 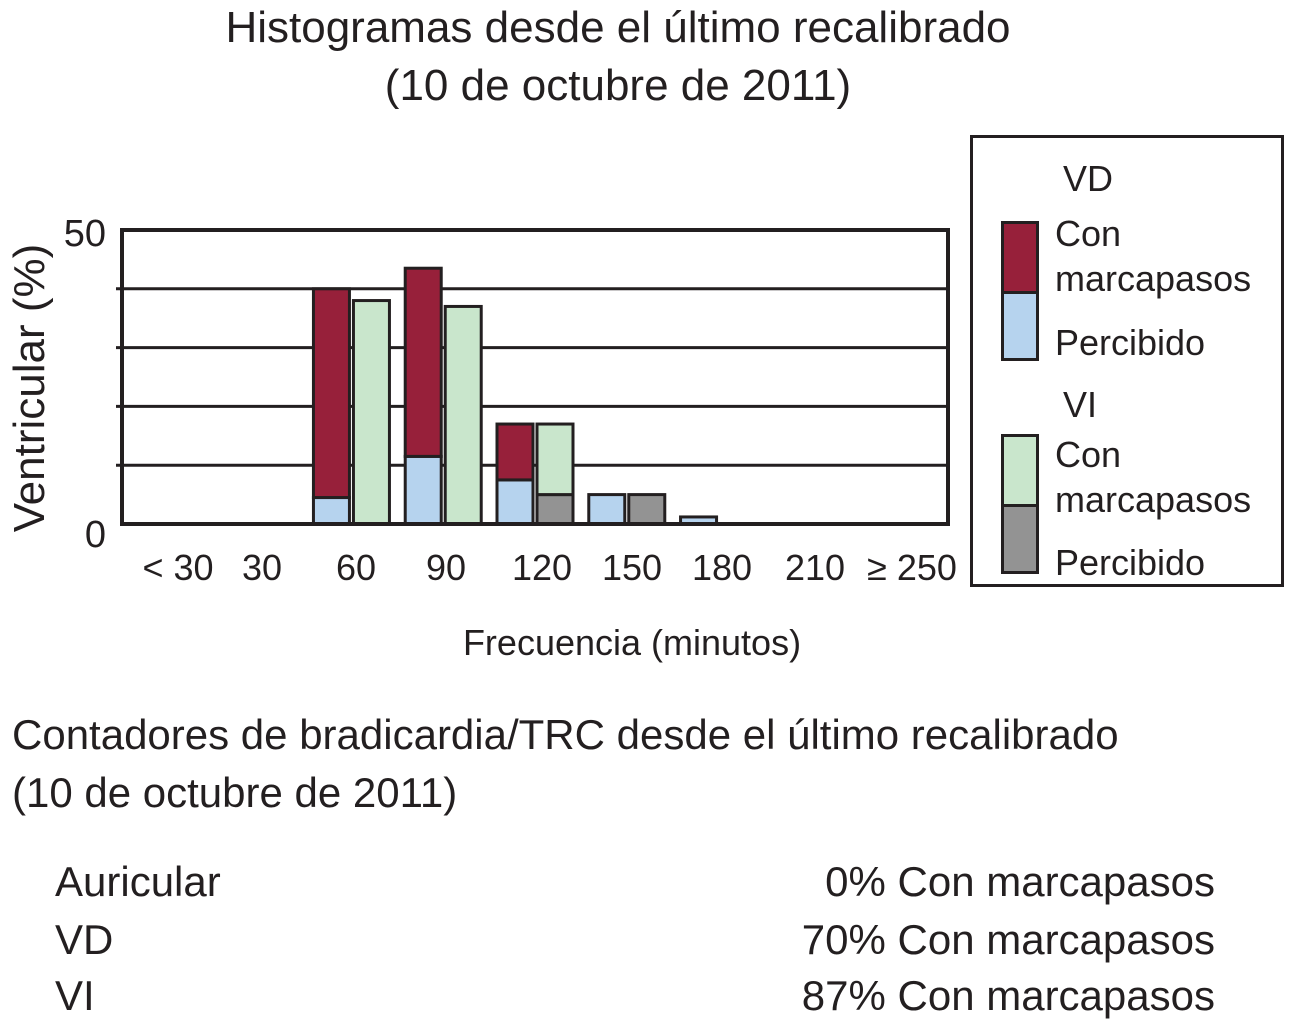 I want to click on counters-title-line-2: (10 de octubre de 2011), so click(x=235, y=792).